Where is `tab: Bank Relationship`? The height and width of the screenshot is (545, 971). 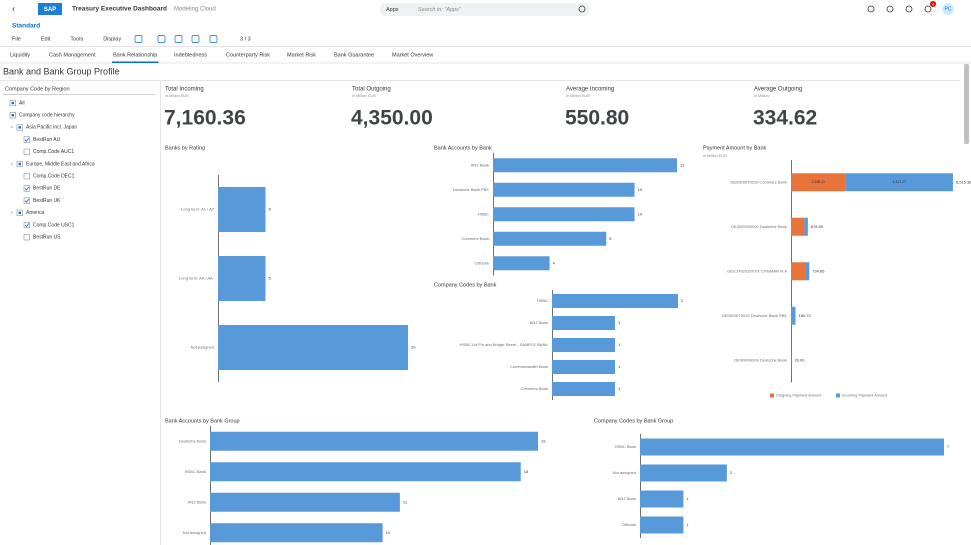
tab: Bank Relationship is located at coordinates (135, 55).